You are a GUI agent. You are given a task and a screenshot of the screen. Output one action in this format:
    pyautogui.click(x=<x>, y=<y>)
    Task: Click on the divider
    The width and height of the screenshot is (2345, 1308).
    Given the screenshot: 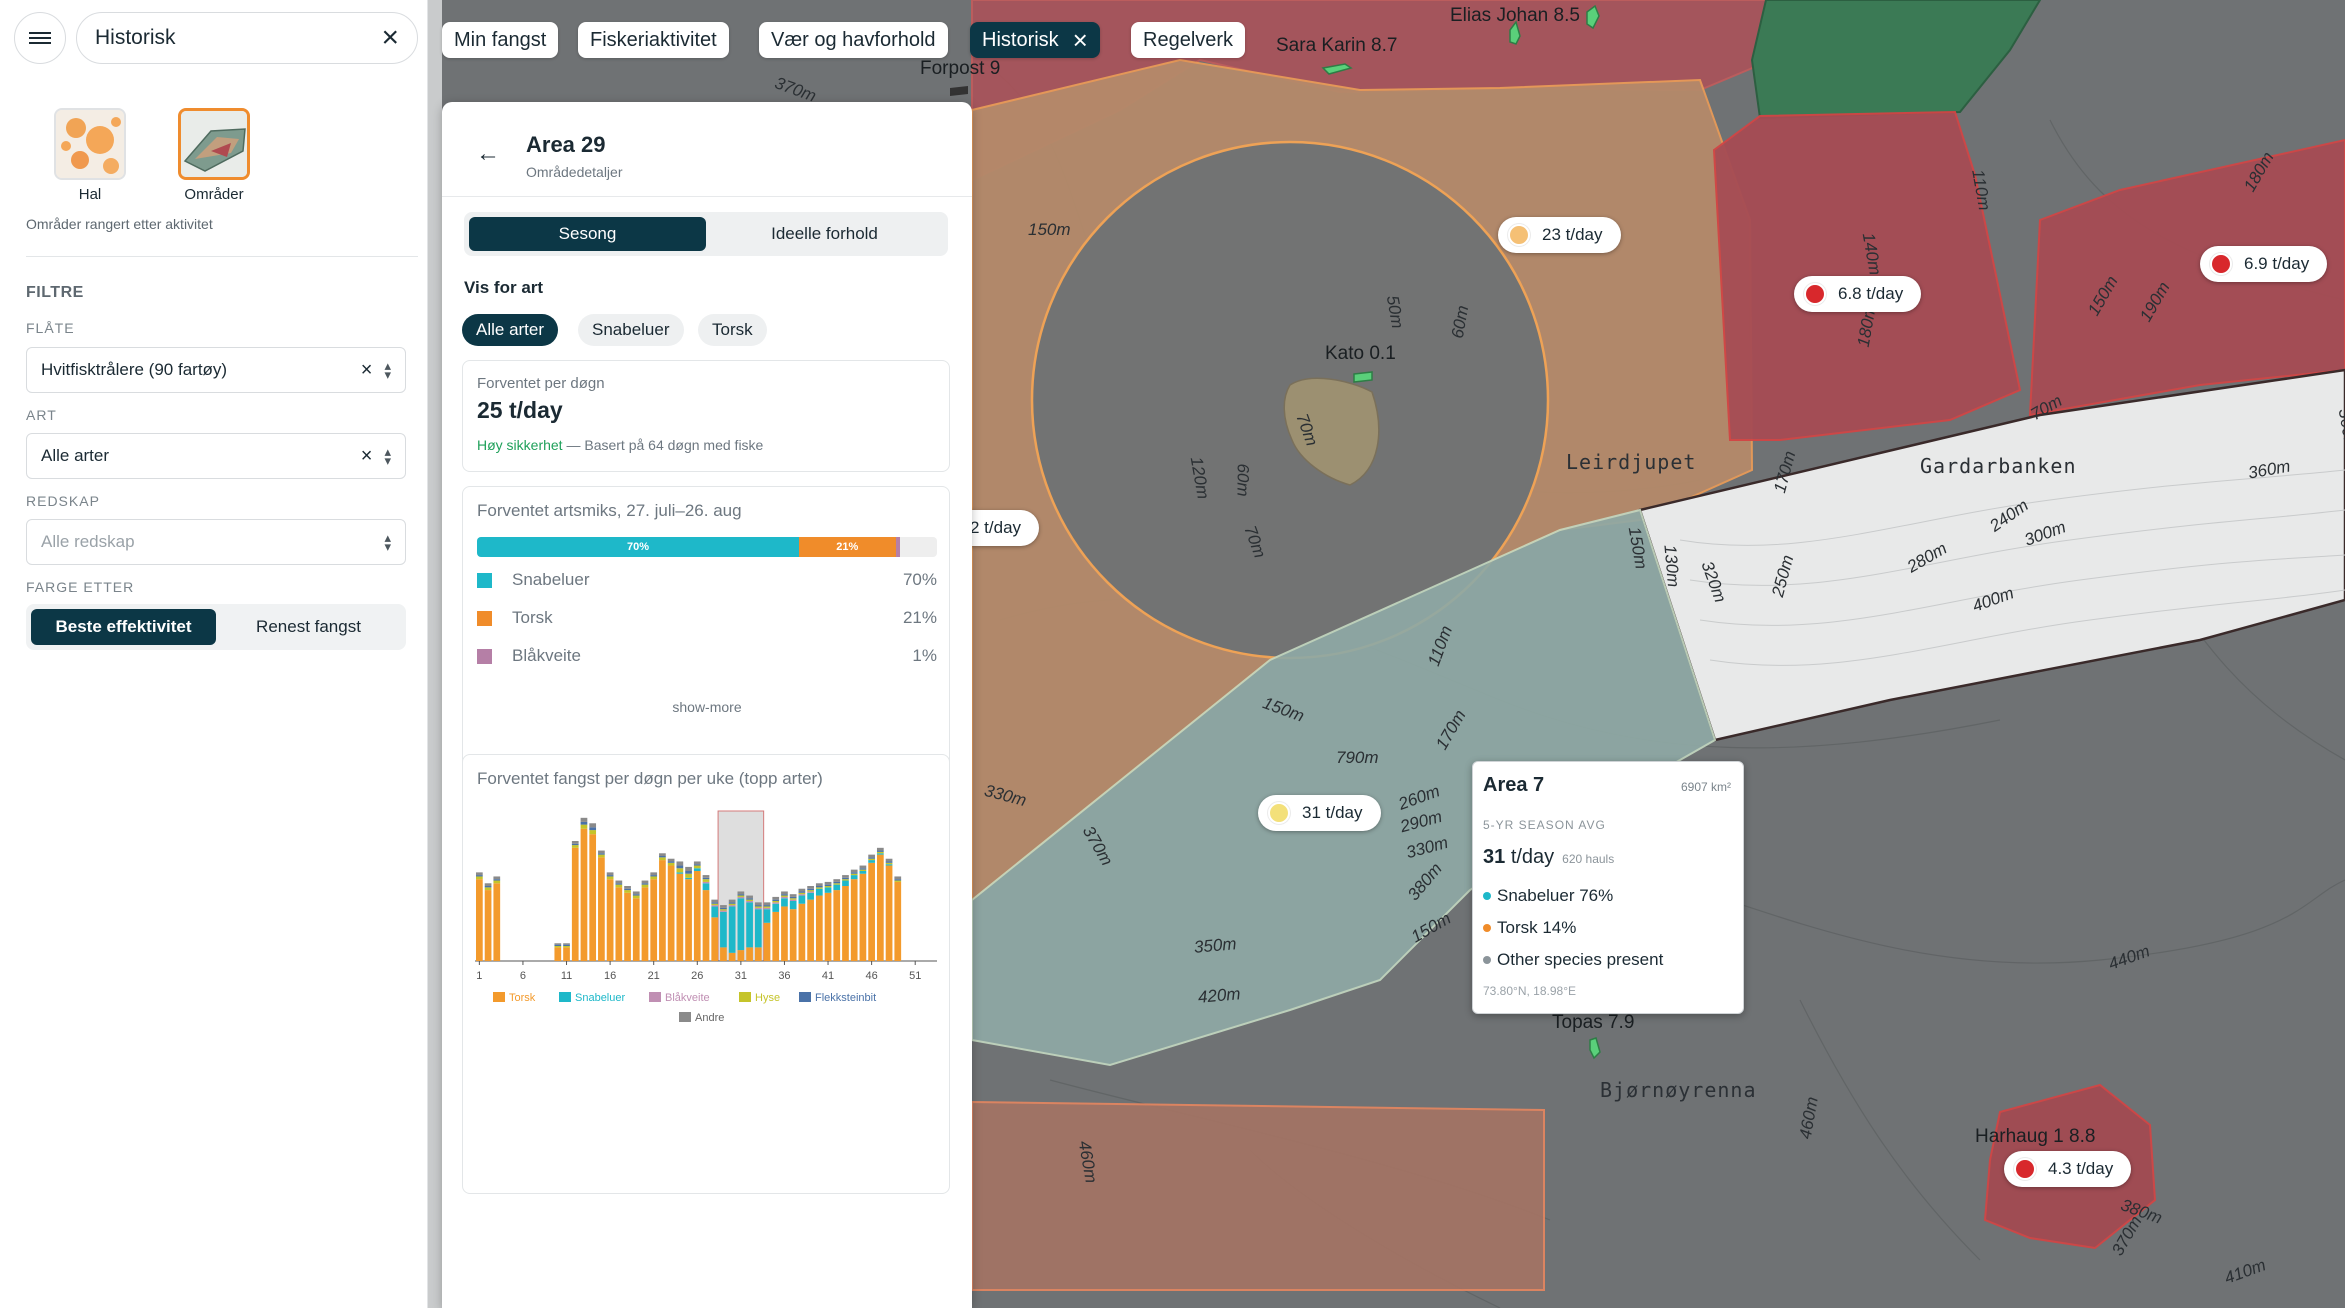 What is the action you would take?
    pyautogui.click(x=222, y=256)
    